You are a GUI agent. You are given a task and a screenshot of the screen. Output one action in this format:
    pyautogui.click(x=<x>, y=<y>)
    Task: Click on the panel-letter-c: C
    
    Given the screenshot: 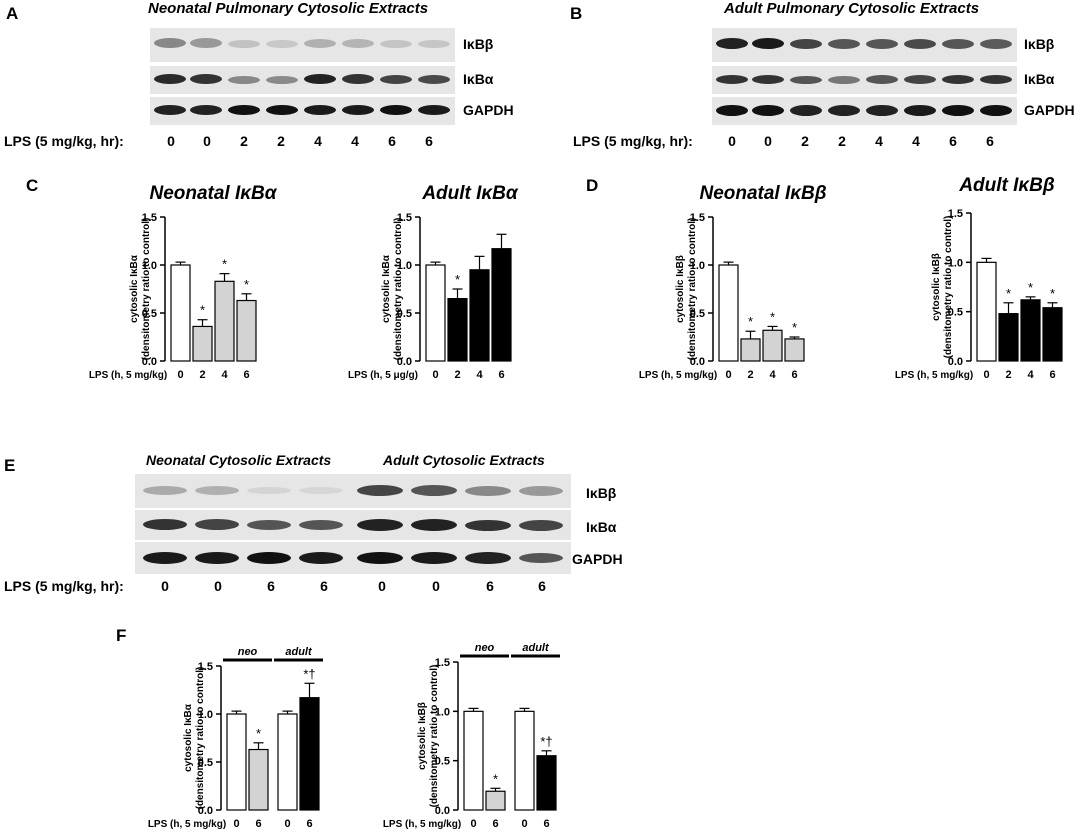 What is the action you would take?
    pyautogui.click(x=32, y=185)
    